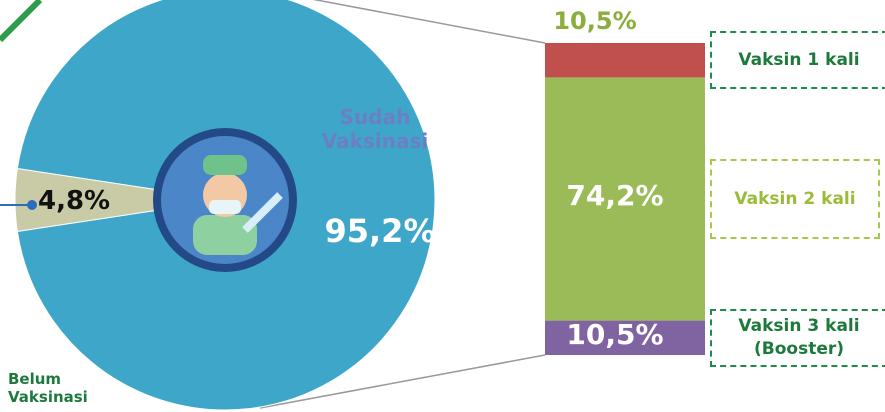 This screenshot has height=412, width=885. Describe the element at coordinates (32, 205) in the screenshot. I see `label-dot` at that location.